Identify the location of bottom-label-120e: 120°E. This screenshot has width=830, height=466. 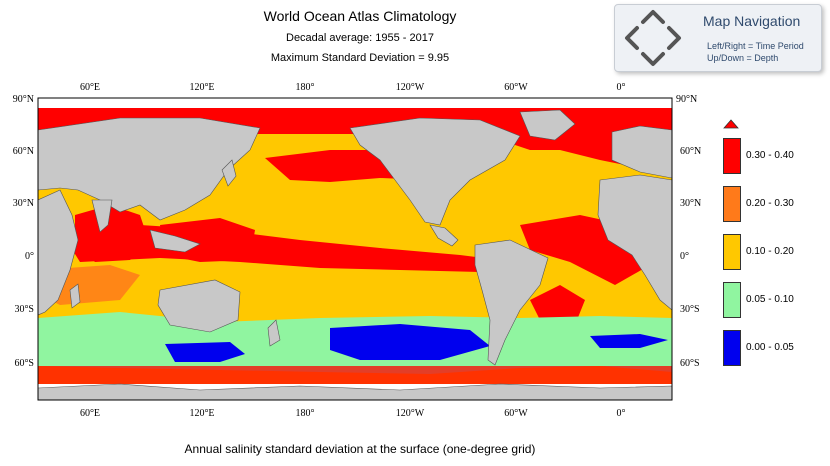
(201, 413).